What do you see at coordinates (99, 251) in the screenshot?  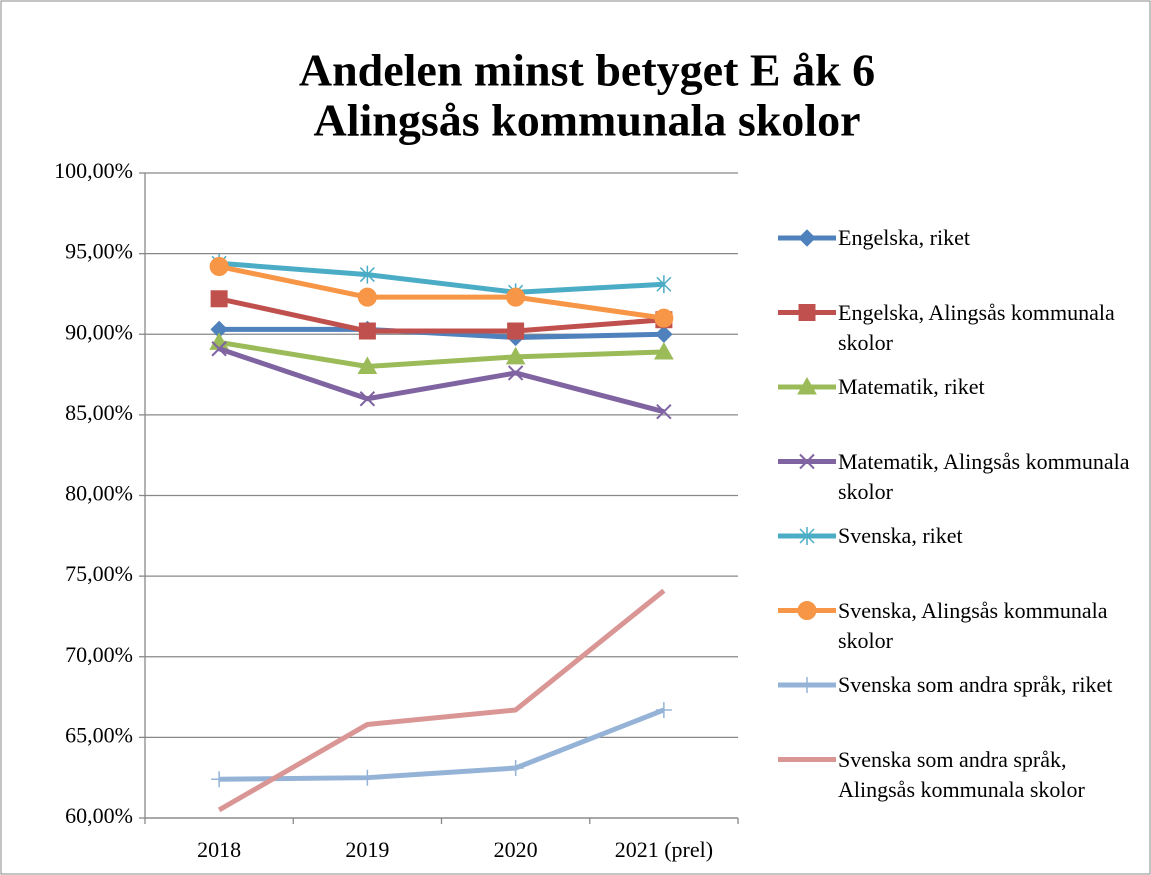 I see `y-tick-label: 95,00%` at bounding box center [99, 251].